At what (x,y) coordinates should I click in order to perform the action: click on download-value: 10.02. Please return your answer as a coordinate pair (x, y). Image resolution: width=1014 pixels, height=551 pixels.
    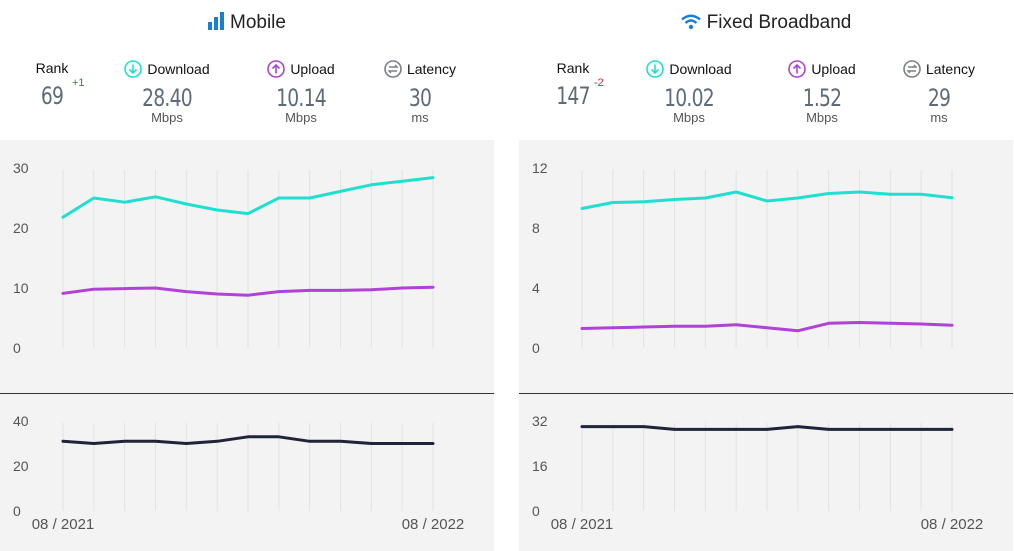
    Looking at the image, I should click on (689, 98).